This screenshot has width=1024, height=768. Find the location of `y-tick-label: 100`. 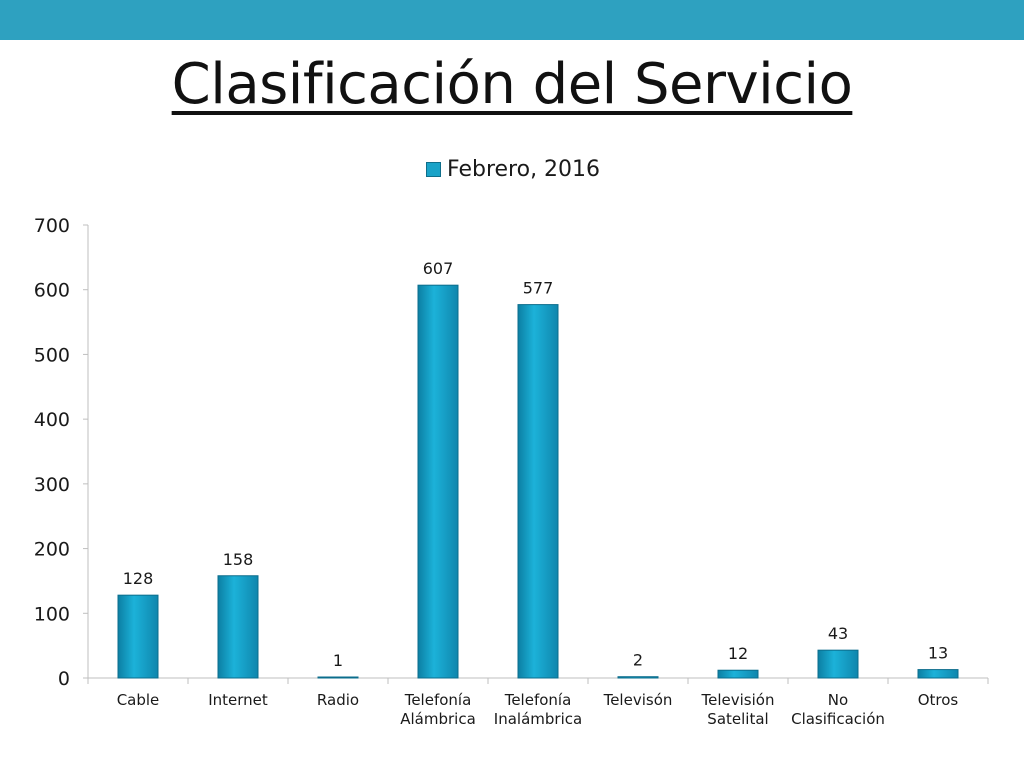

y-tick-label: 100 is located at coordinates (52, 614).